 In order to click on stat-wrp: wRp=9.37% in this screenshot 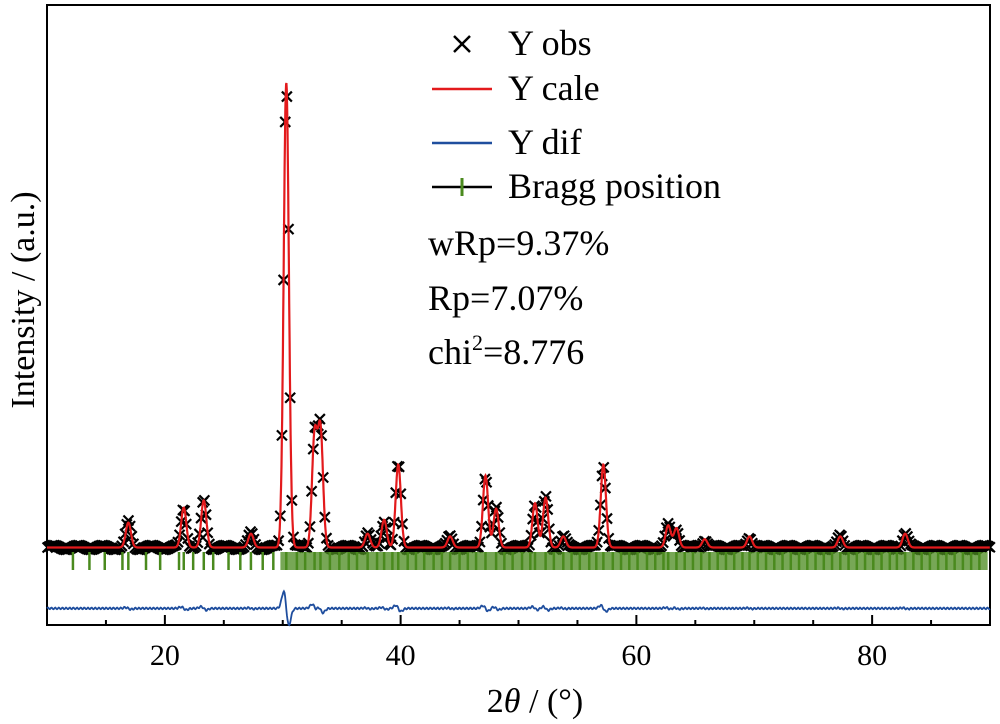, I will do `click(518, 243)`.